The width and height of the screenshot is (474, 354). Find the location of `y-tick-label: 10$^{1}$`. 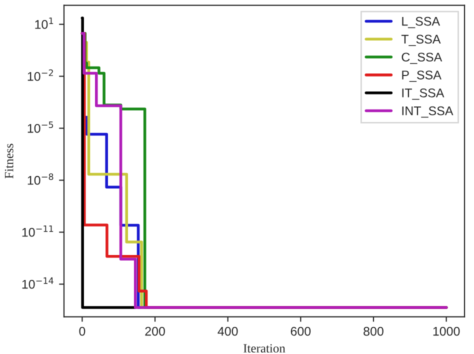

y-tick-label: 10$^{1}$ is located at coordinates (44, 23).